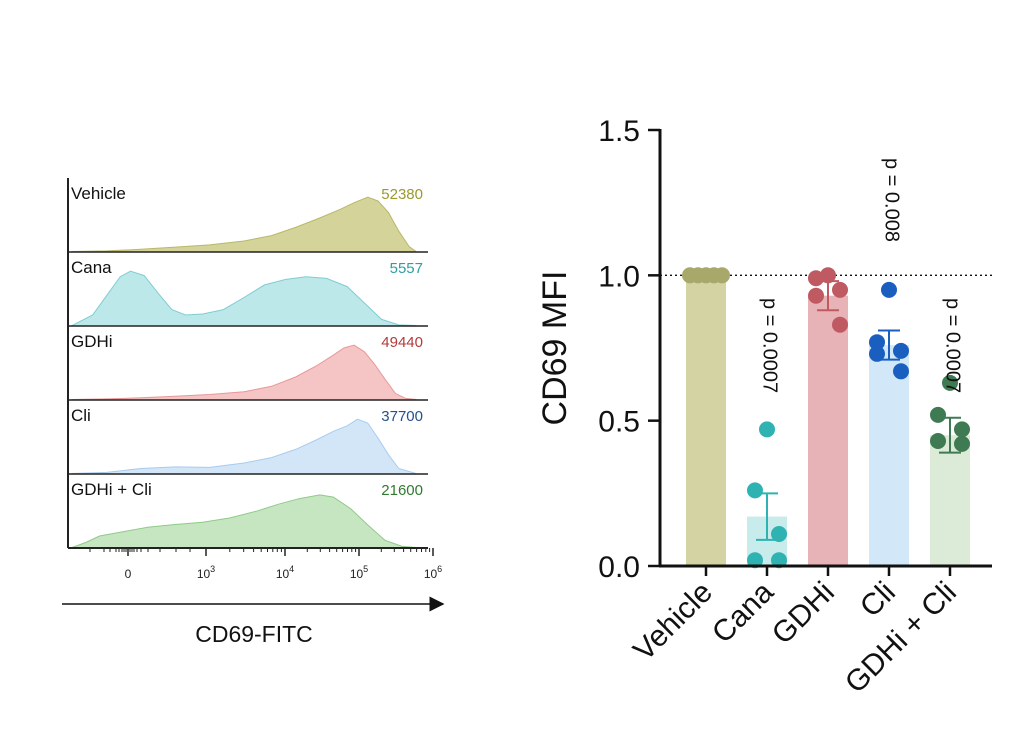 The height and width of the screenshot is (746, 1027). What do you see at coordinates (619, 276) in the screenshot?
I see `y-tick-label: 1.0` at bounding box center [619, 276].